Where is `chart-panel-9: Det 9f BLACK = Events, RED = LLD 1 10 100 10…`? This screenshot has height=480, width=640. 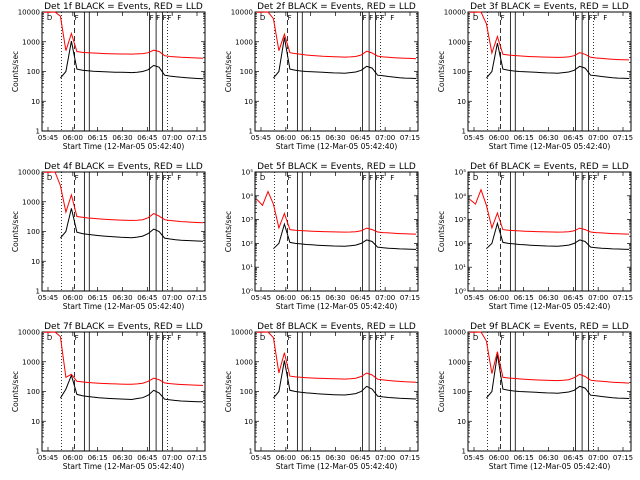 chart-panel-9: Det 9f BLACK = Events, RED = LLD 1 10 100 10… is located at coordinates (535, 396).